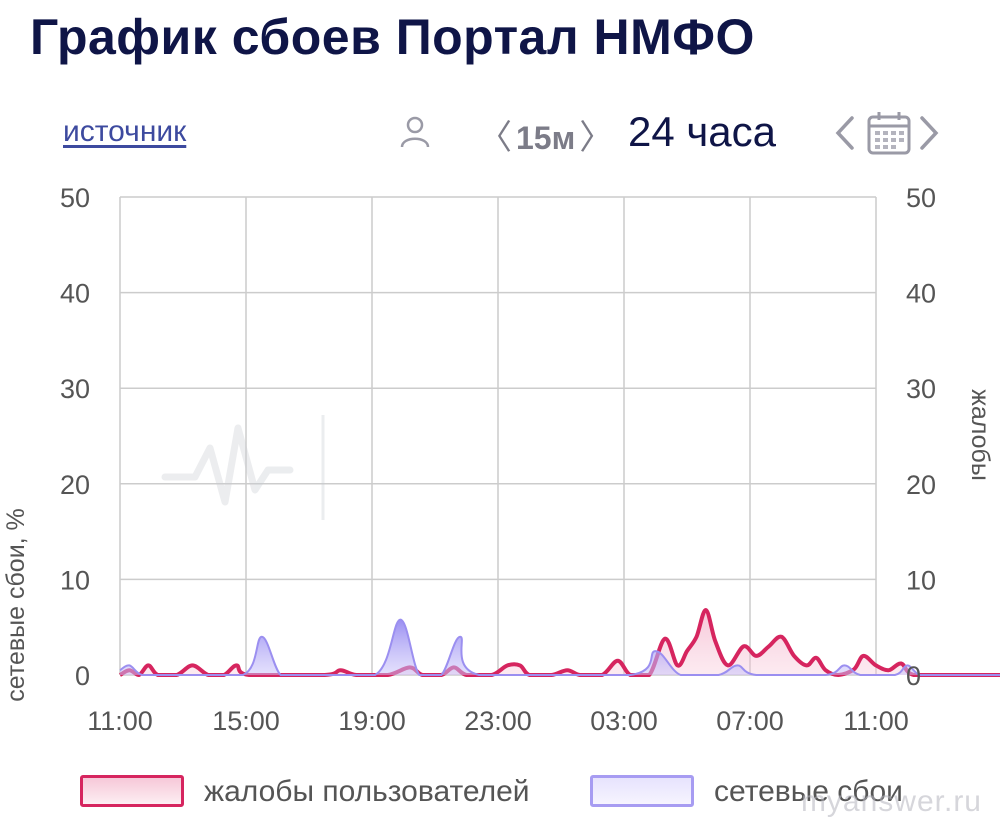 This screenshot has width=1000, height=831. I want to click on y-axis-left-label: сетевые сбои, %, so click(16, 605).